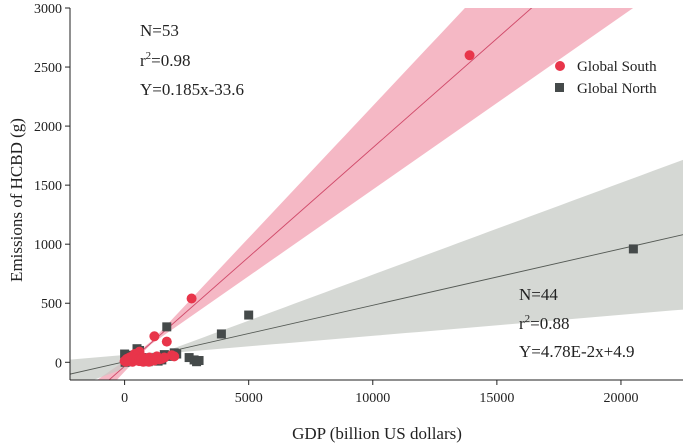 The image size is (685, 445). Describe the element at coordinates (124, 398) in the screenshot. I see `x-tick-label: 0` at that location.